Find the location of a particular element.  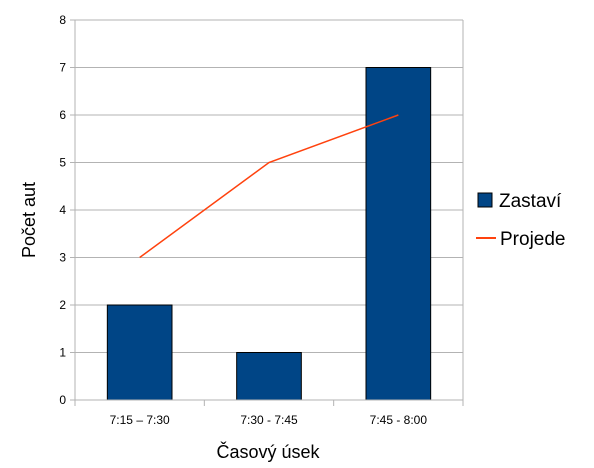

legend-bar-swatch is located at coordinates (485, 200).